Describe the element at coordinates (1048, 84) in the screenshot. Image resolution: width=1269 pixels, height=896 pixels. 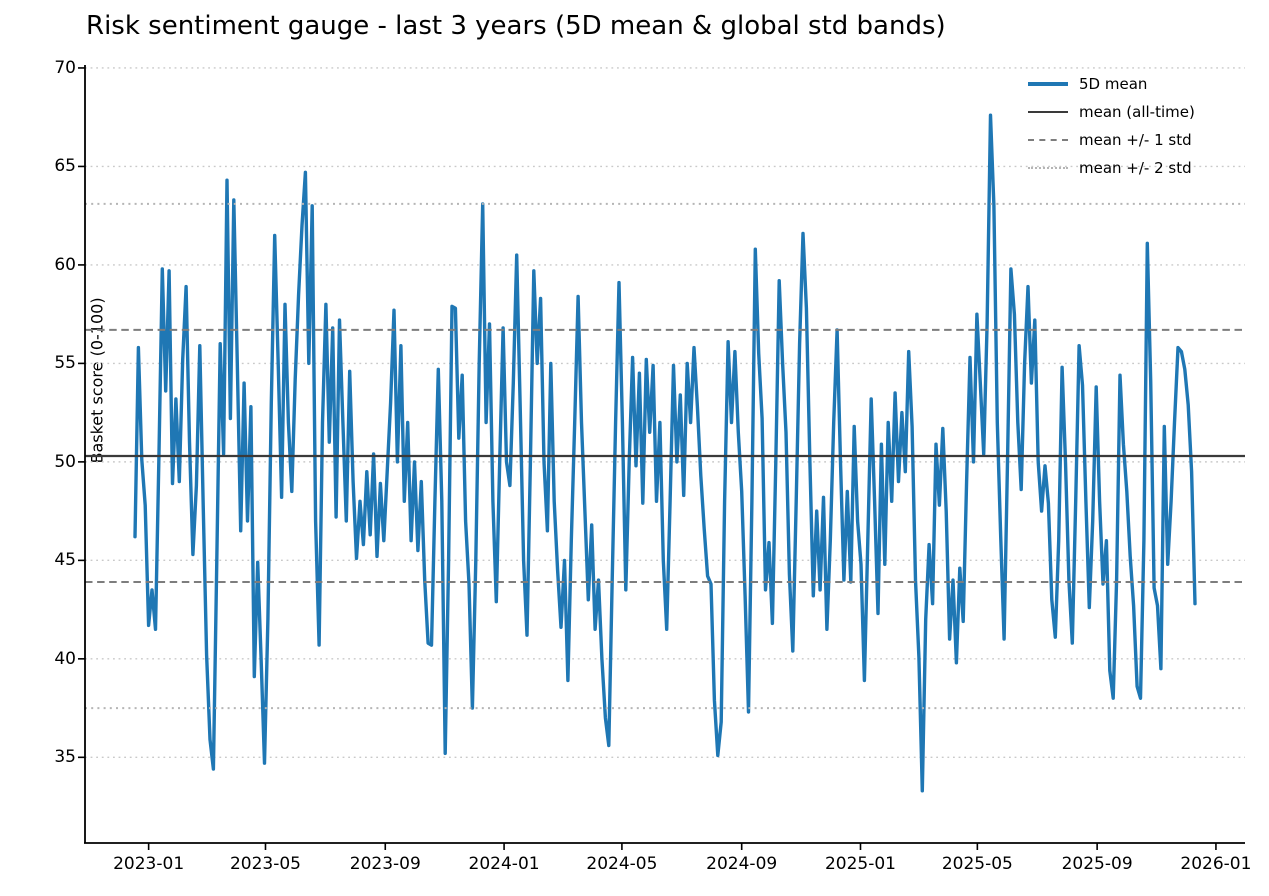
I see `legend-swatch-solid-blue-thick` at that location.